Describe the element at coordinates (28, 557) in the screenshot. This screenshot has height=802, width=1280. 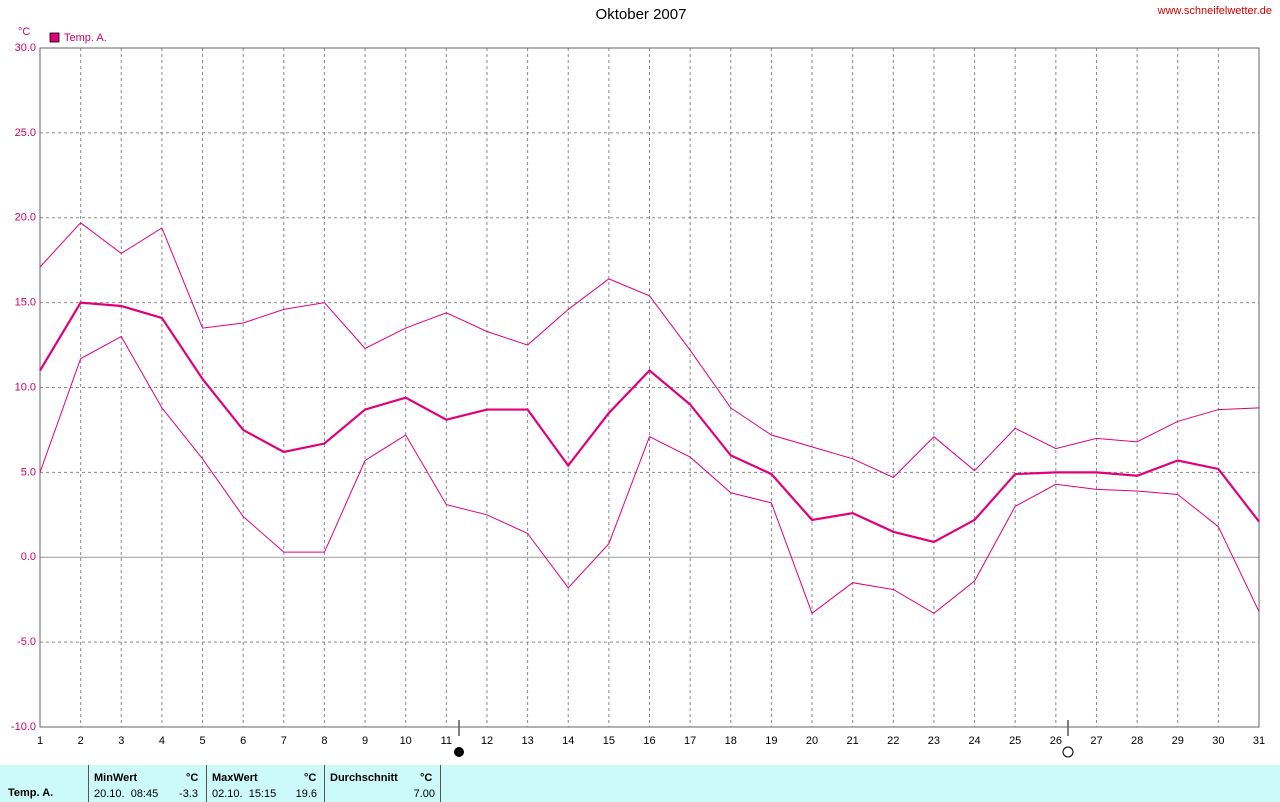
I see `y-tick-label: 0.0` at that location.